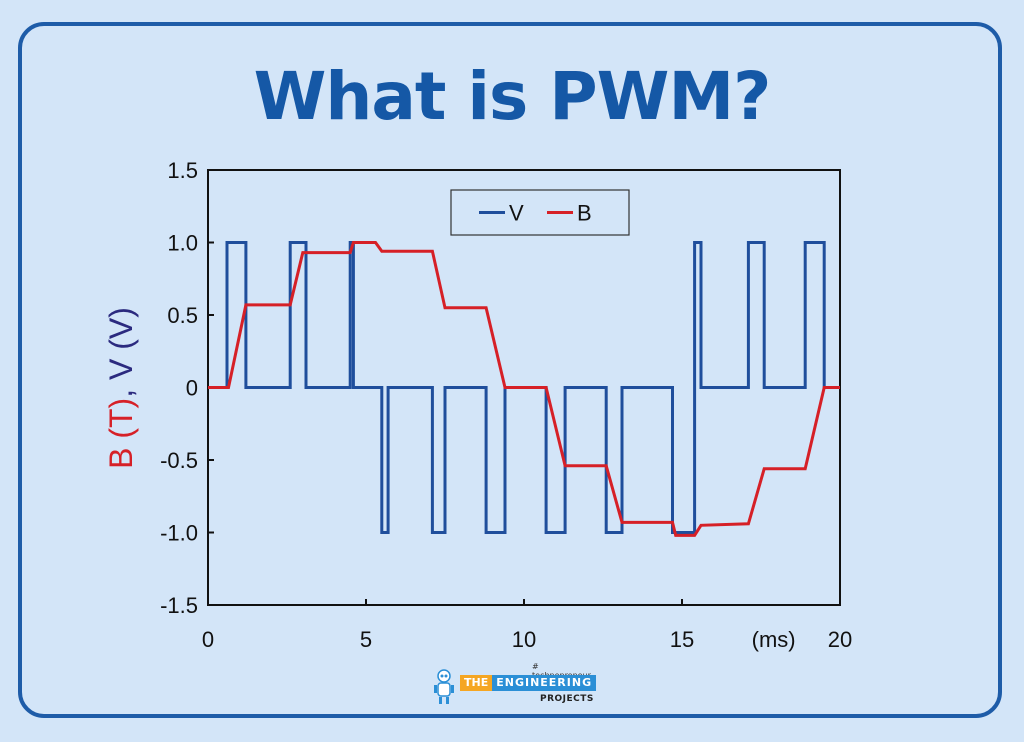 The width and height of the screenshot is (1024, 742). Describe the element at coordinates (179, 460) in the screenshot. I see `y-tick-label: -0.5` at that location.